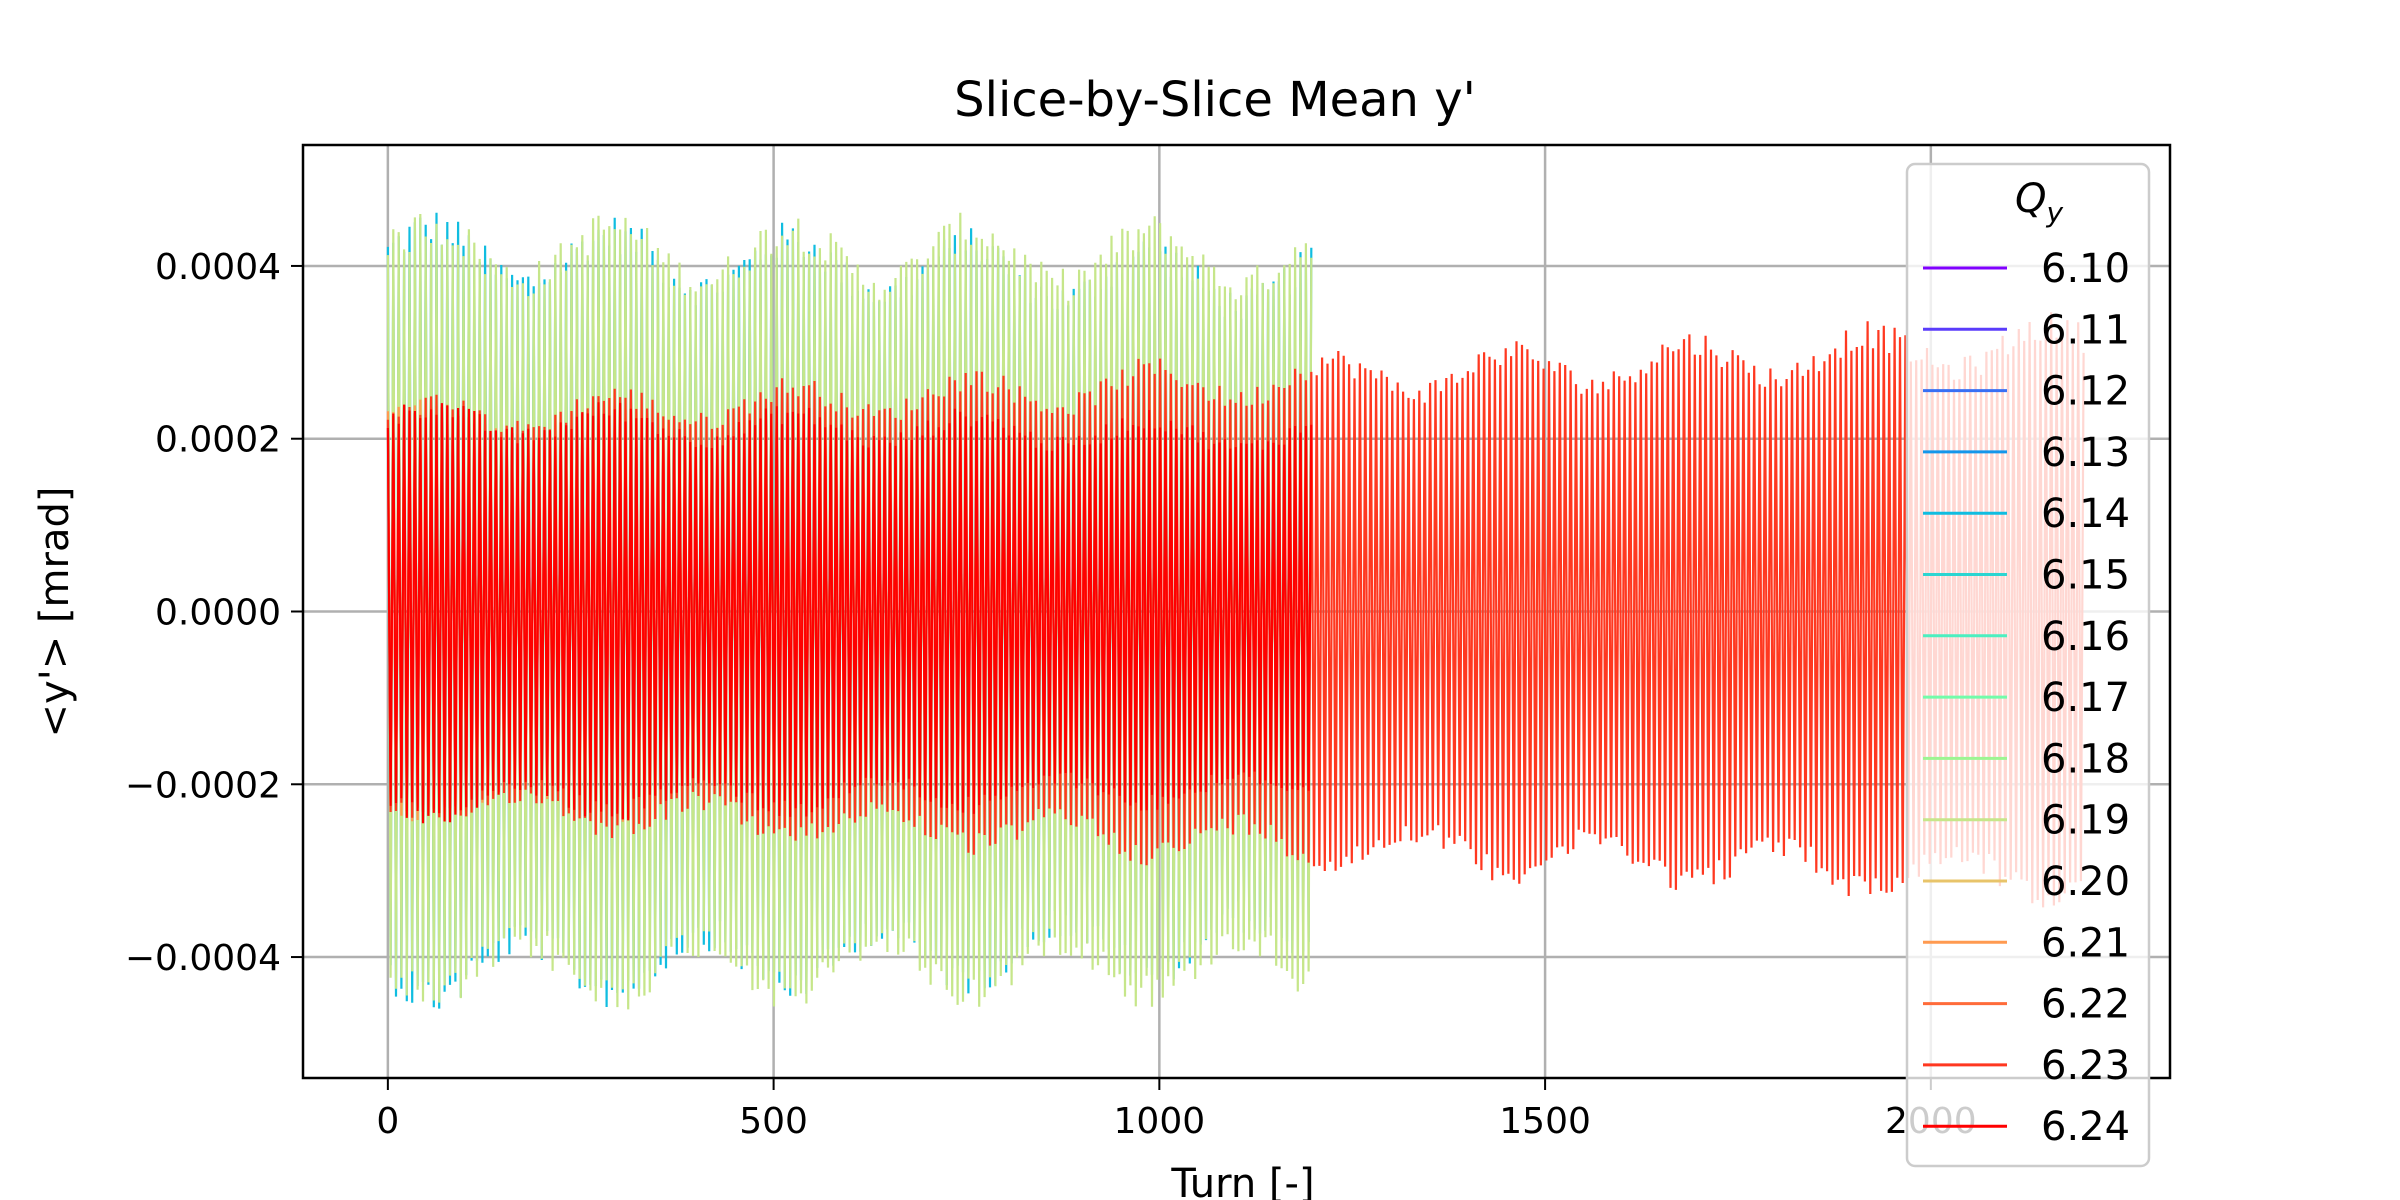 This screenshot has width=2400, height=1200. Describe the element at coordinates (2085, 821) in the screenshot. I see `legend-label-6.19: 6.19` at that location.